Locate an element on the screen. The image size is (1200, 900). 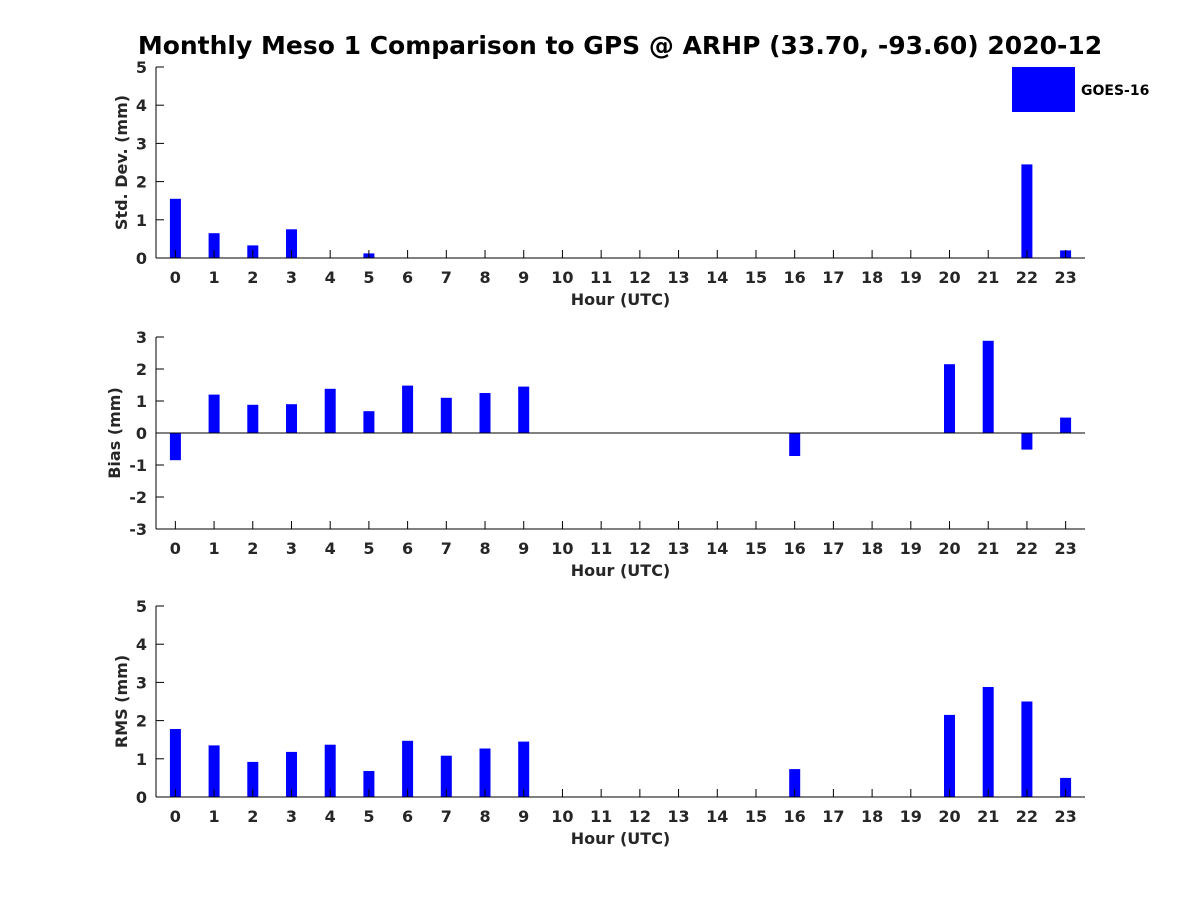
y-tick-label: -1 is located at coordinates (138, 465).